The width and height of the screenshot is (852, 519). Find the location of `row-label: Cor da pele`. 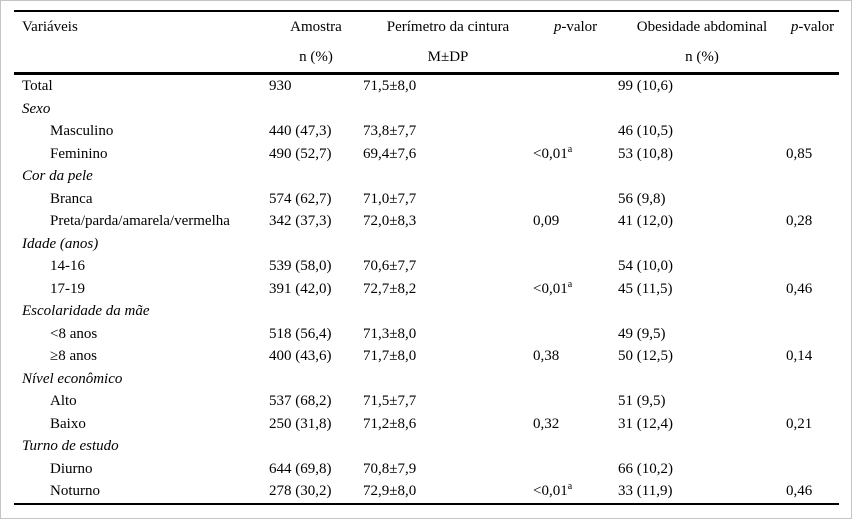

row-label: Cor da pele is located at coordinates (57, 176).